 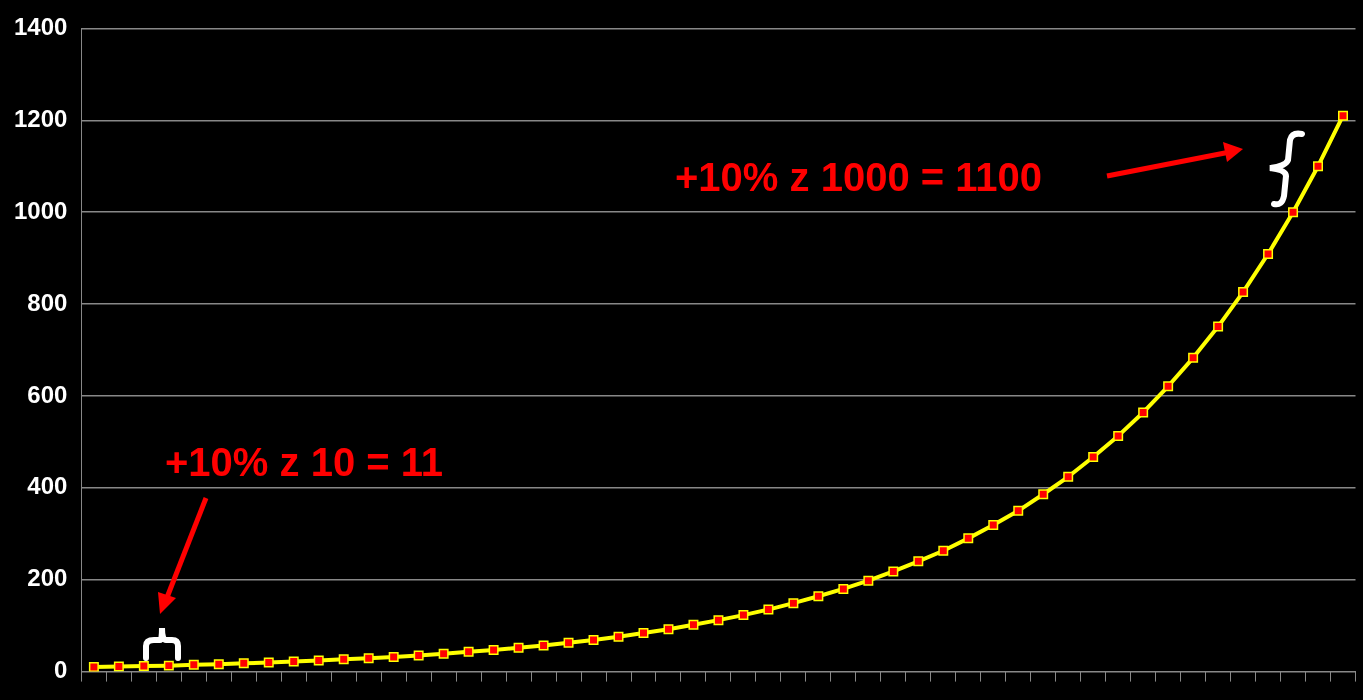 What do you see at coordinates (41, 27) in the screenshot?
I see `y-tick-label: 1400` at bounding box center [41, 27].